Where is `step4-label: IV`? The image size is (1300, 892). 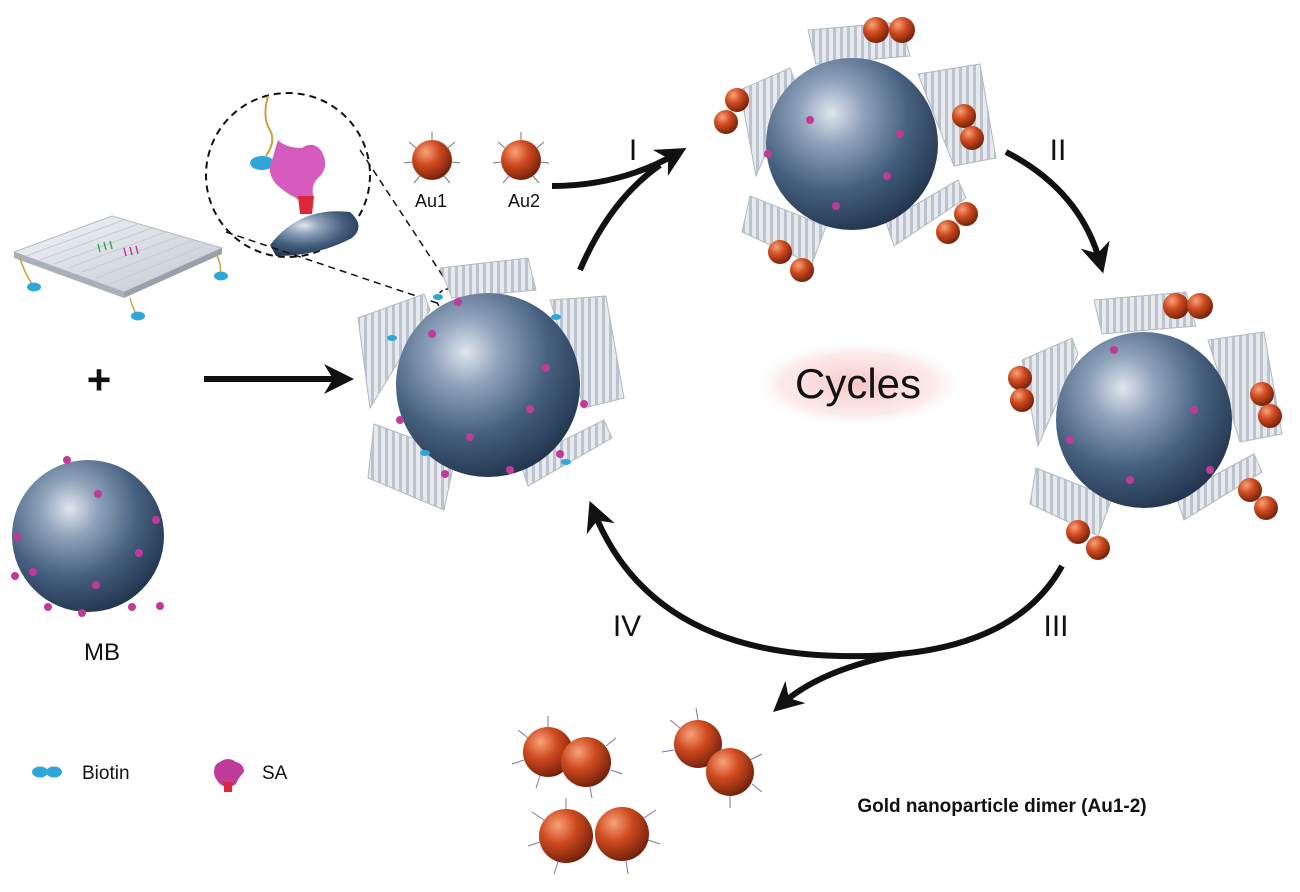
step4-label: IV is located at coordinates (627, 626).